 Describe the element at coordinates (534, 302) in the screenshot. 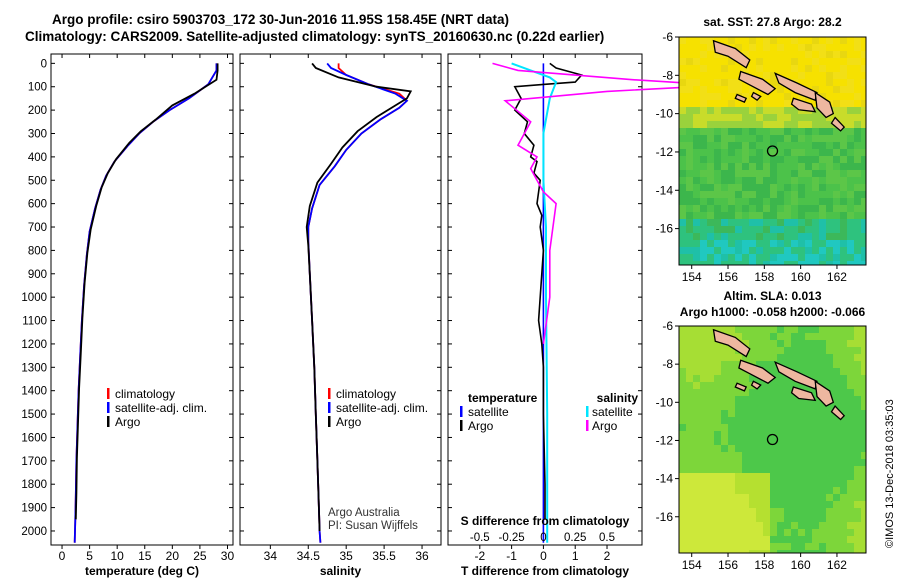

I see `series-line-salinity-satellite` at that location.